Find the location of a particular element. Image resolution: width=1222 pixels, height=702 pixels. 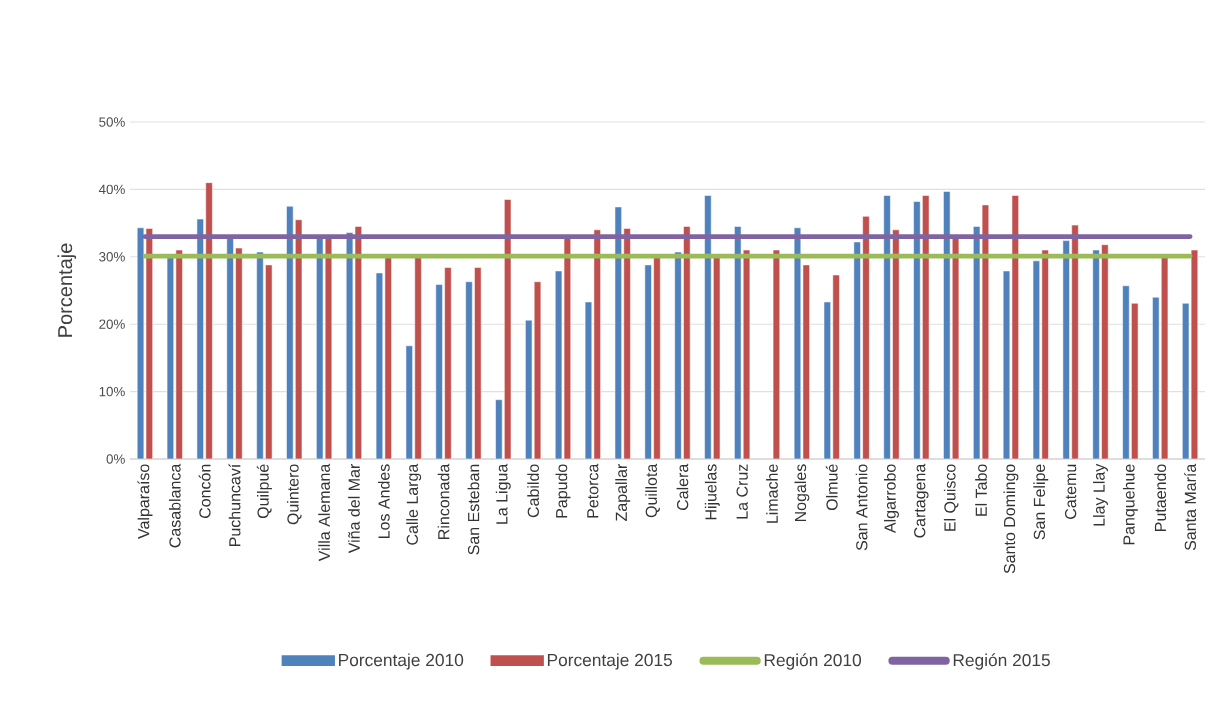

x-tick-label: Limache is located at coordinates (772, 493).